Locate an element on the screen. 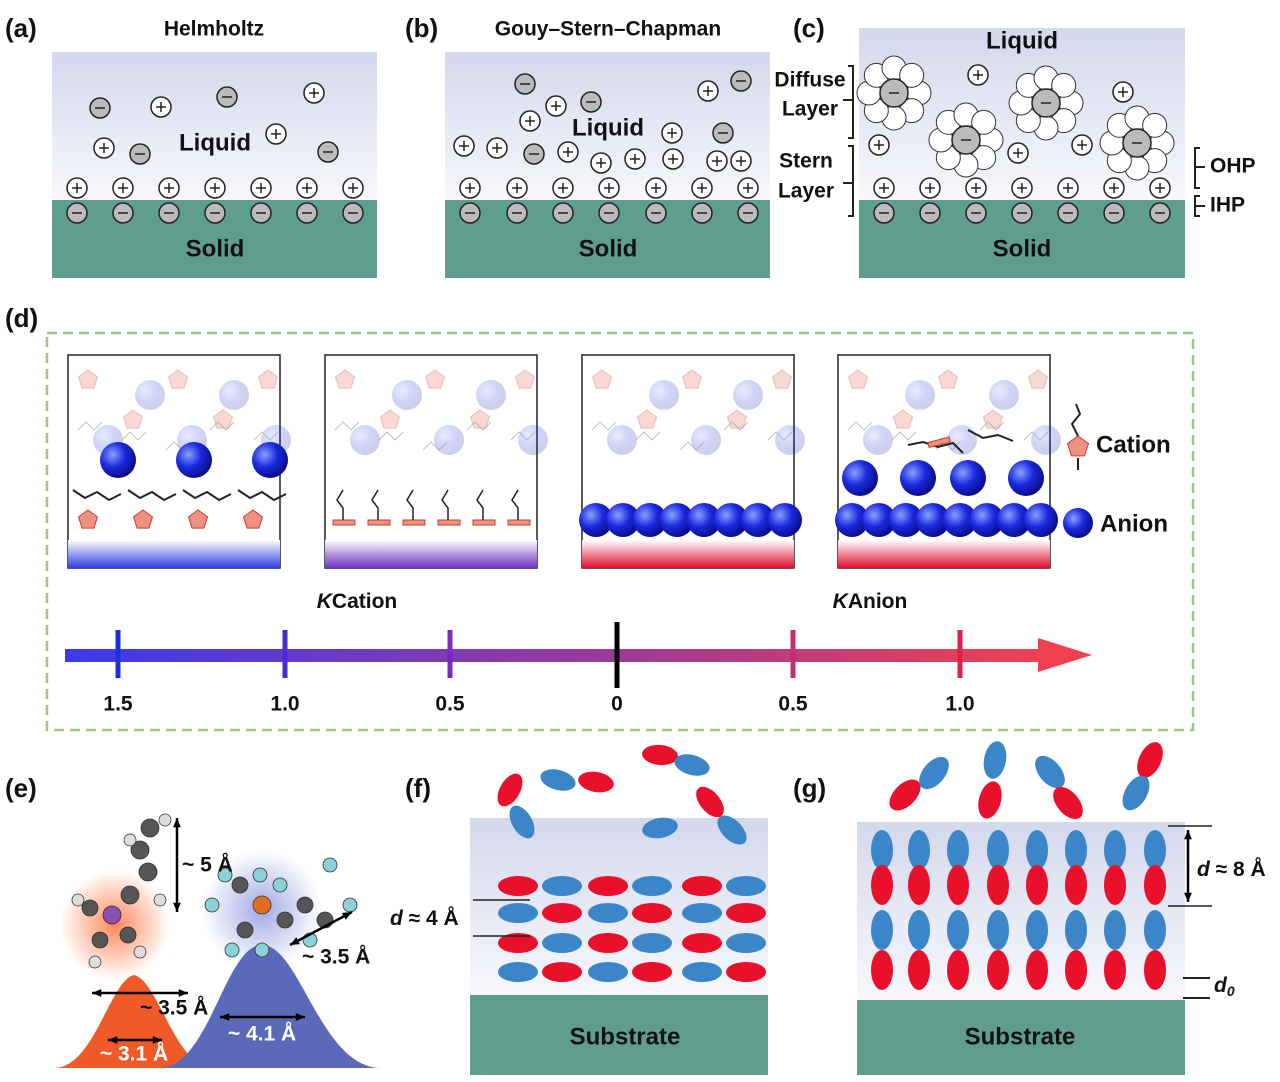 This screenshot has width=1280, height=1082. legend-chain is located at coordinates (1076, 436).